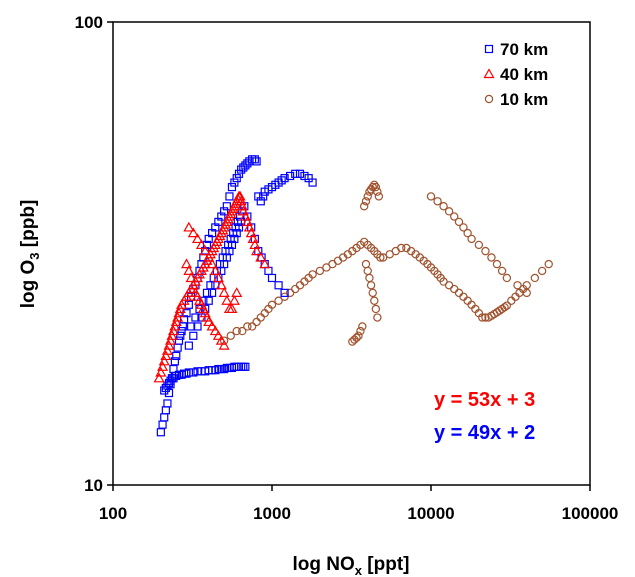 The image size is (635, 577). I want to click on x-tick-label: 100, so click(113, 513).